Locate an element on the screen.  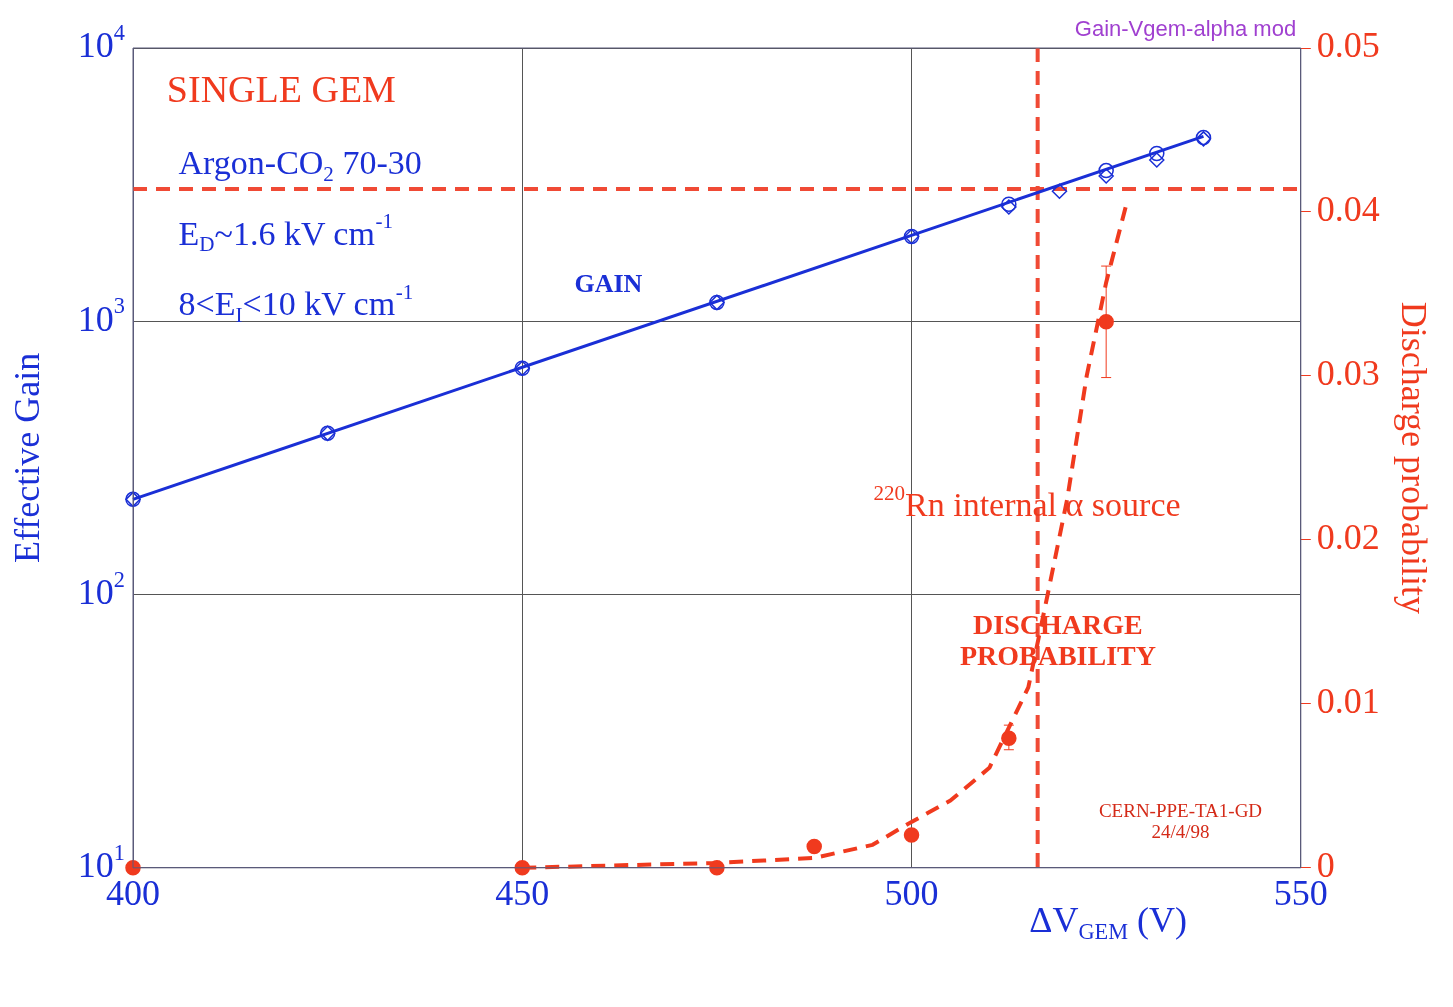
annotation: SINGLE GEM is located at coordinates (281, 89).